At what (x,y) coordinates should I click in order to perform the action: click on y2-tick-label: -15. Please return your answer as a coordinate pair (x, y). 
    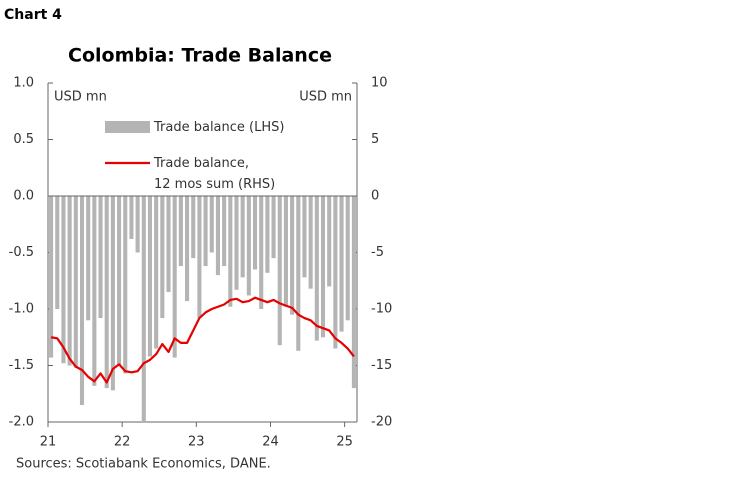
    Looking at the image, I should click on (381, 365).